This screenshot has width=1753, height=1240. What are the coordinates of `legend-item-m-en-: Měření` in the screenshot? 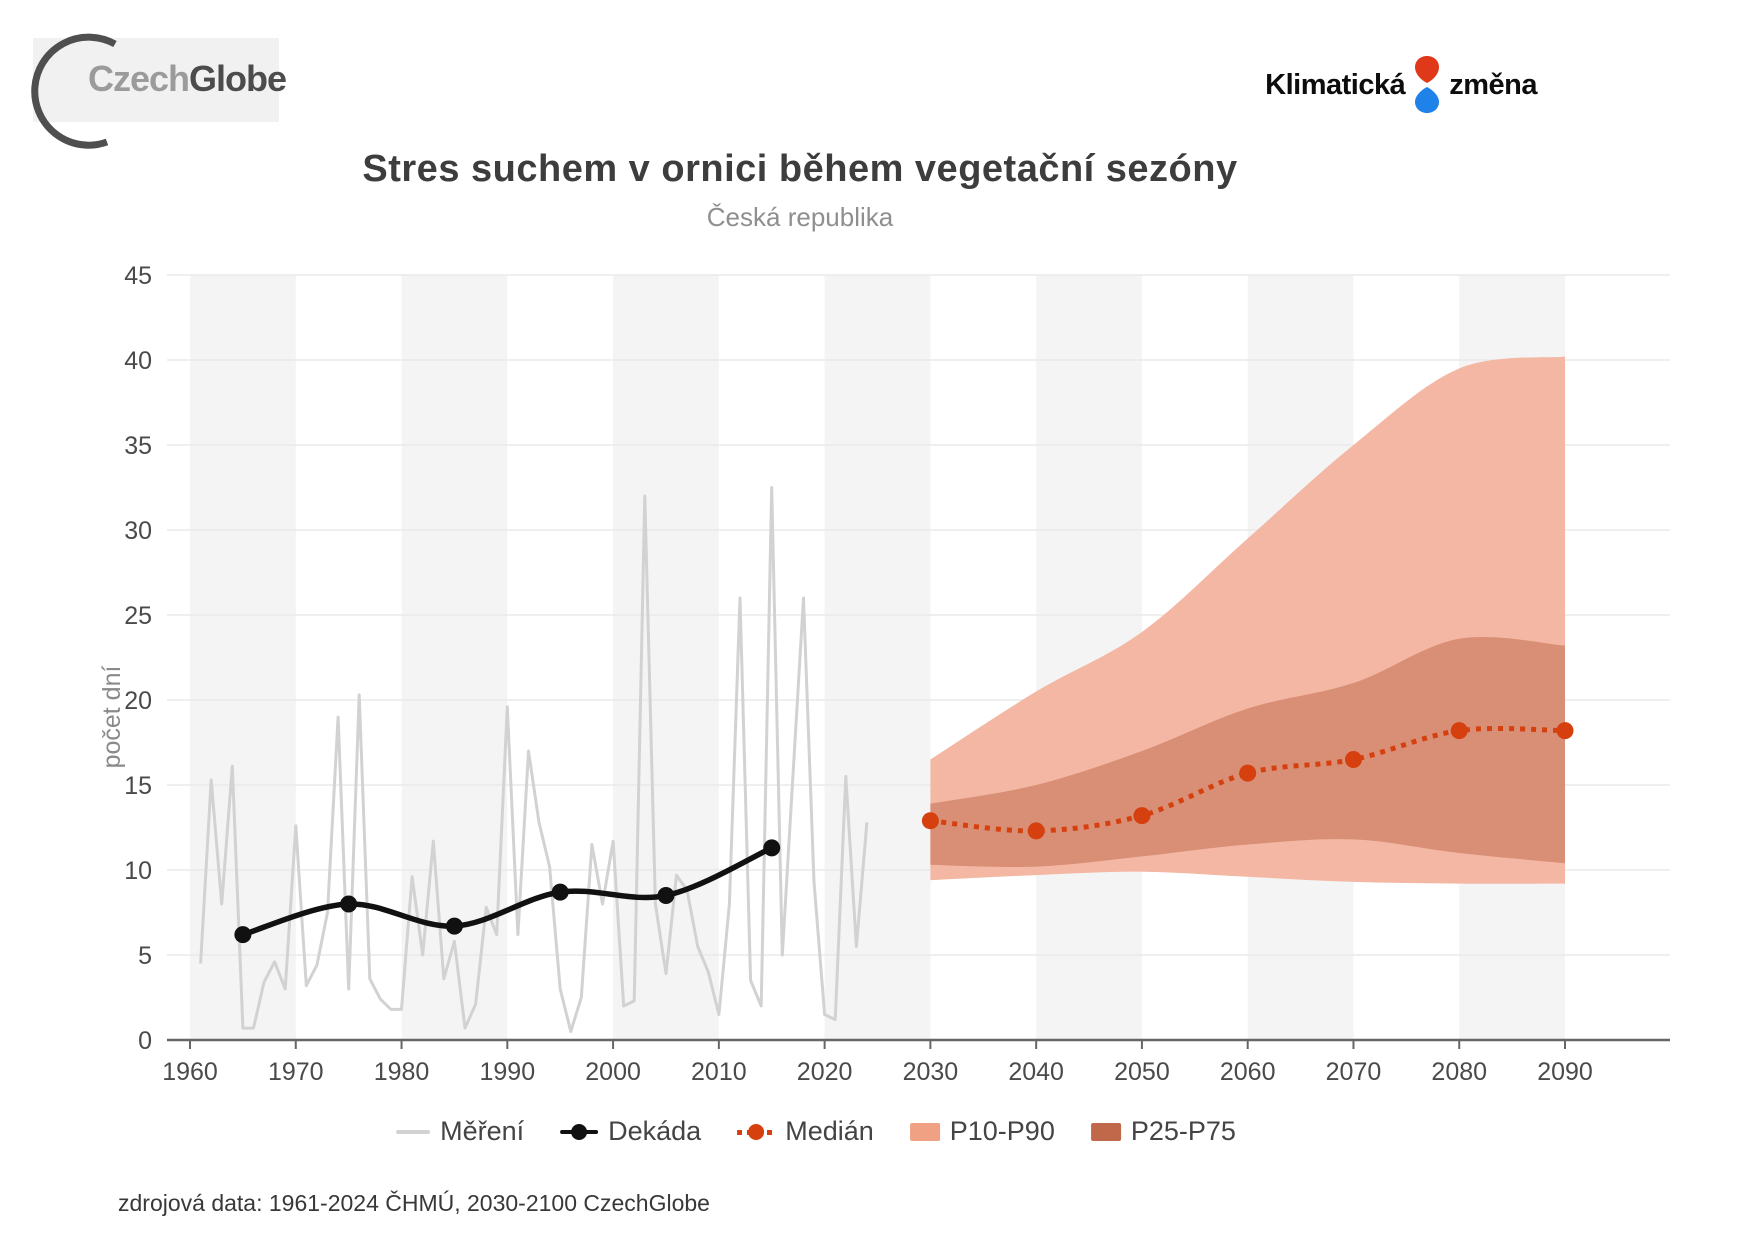 It's located at (460, 1131).